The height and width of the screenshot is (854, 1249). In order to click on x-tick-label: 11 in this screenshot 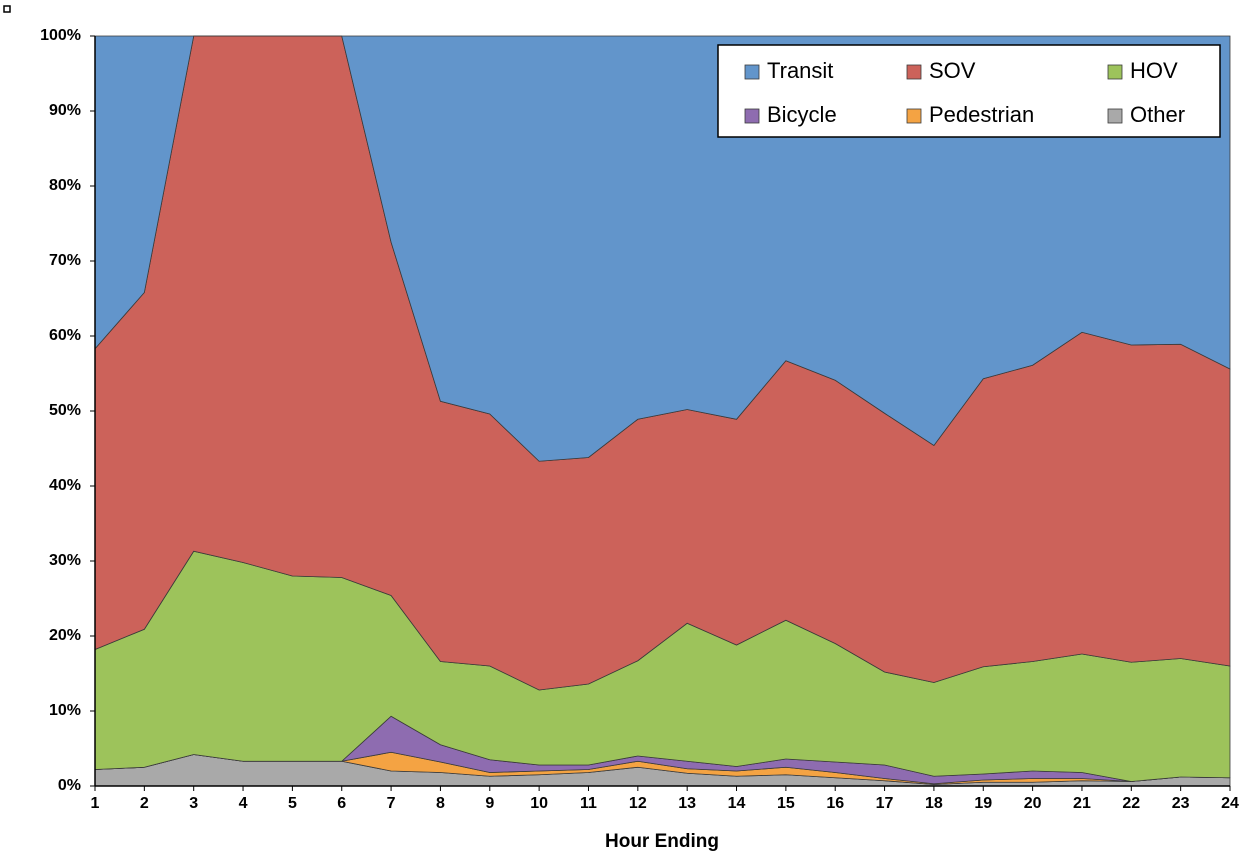, I will do `click(588, 803)`.